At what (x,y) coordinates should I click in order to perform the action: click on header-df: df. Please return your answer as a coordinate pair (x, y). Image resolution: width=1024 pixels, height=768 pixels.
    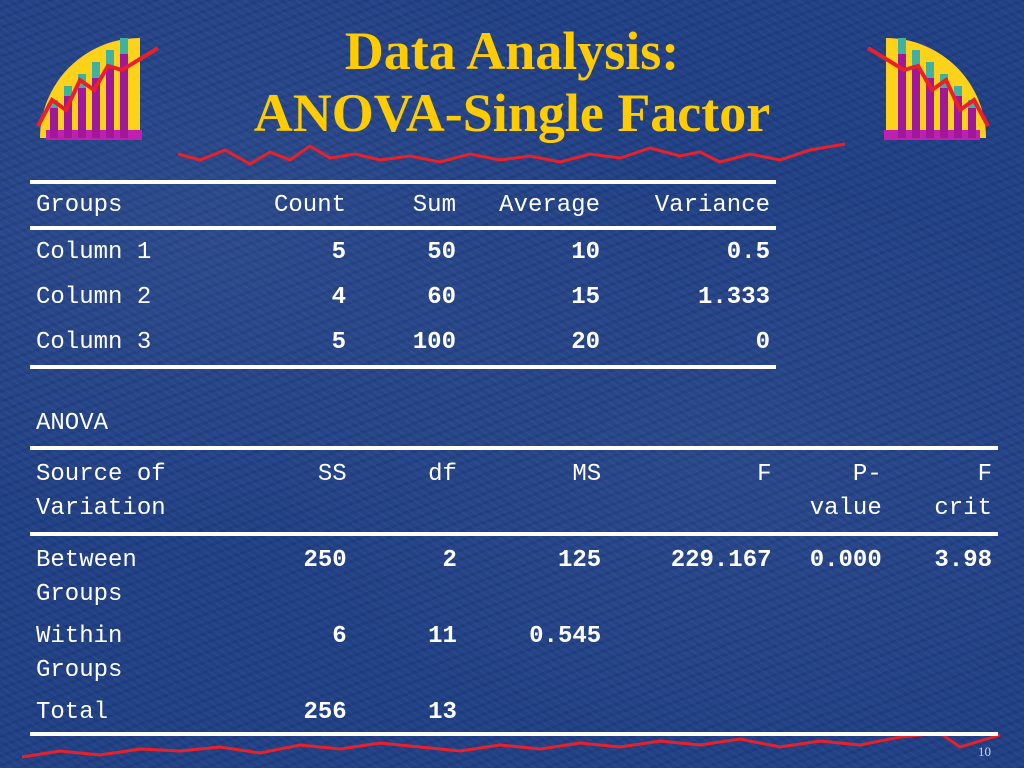
    Looking at the image, I should click on (407, 491).